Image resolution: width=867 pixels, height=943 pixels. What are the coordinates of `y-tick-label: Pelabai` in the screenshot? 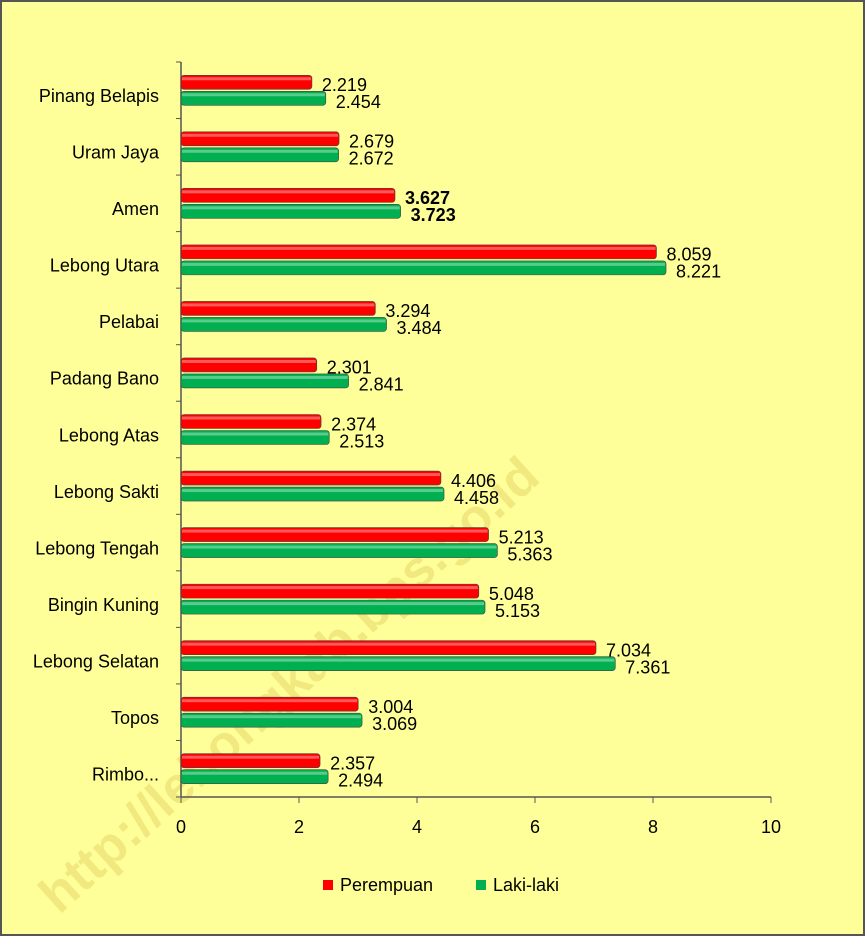 It's located at (129, 322).